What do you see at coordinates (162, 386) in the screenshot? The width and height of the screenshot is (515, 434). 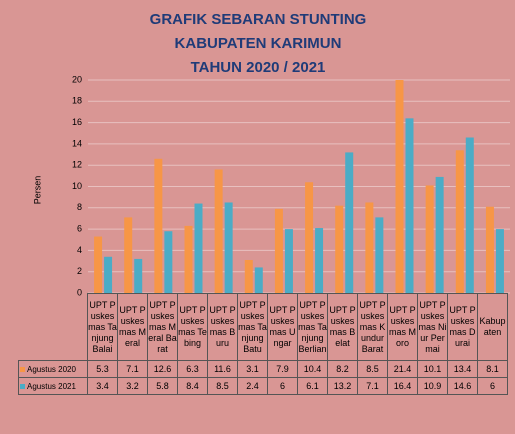 I see `value-cell: 5.8` at bounding box center [162, 386].